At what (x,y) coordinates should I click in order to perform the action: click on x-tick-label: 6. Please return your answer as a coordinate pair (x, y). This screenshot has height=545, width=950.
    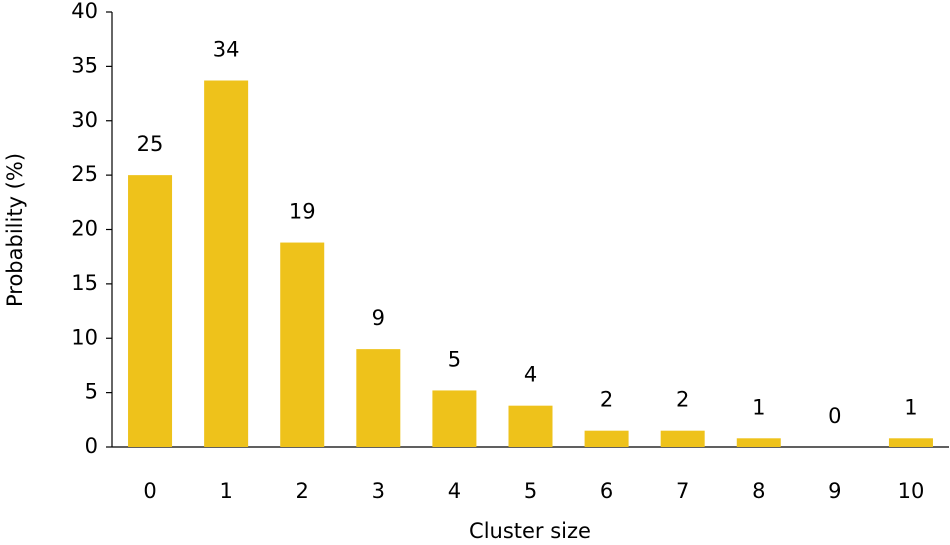
    Looking at the image, I should click on (606, 491).